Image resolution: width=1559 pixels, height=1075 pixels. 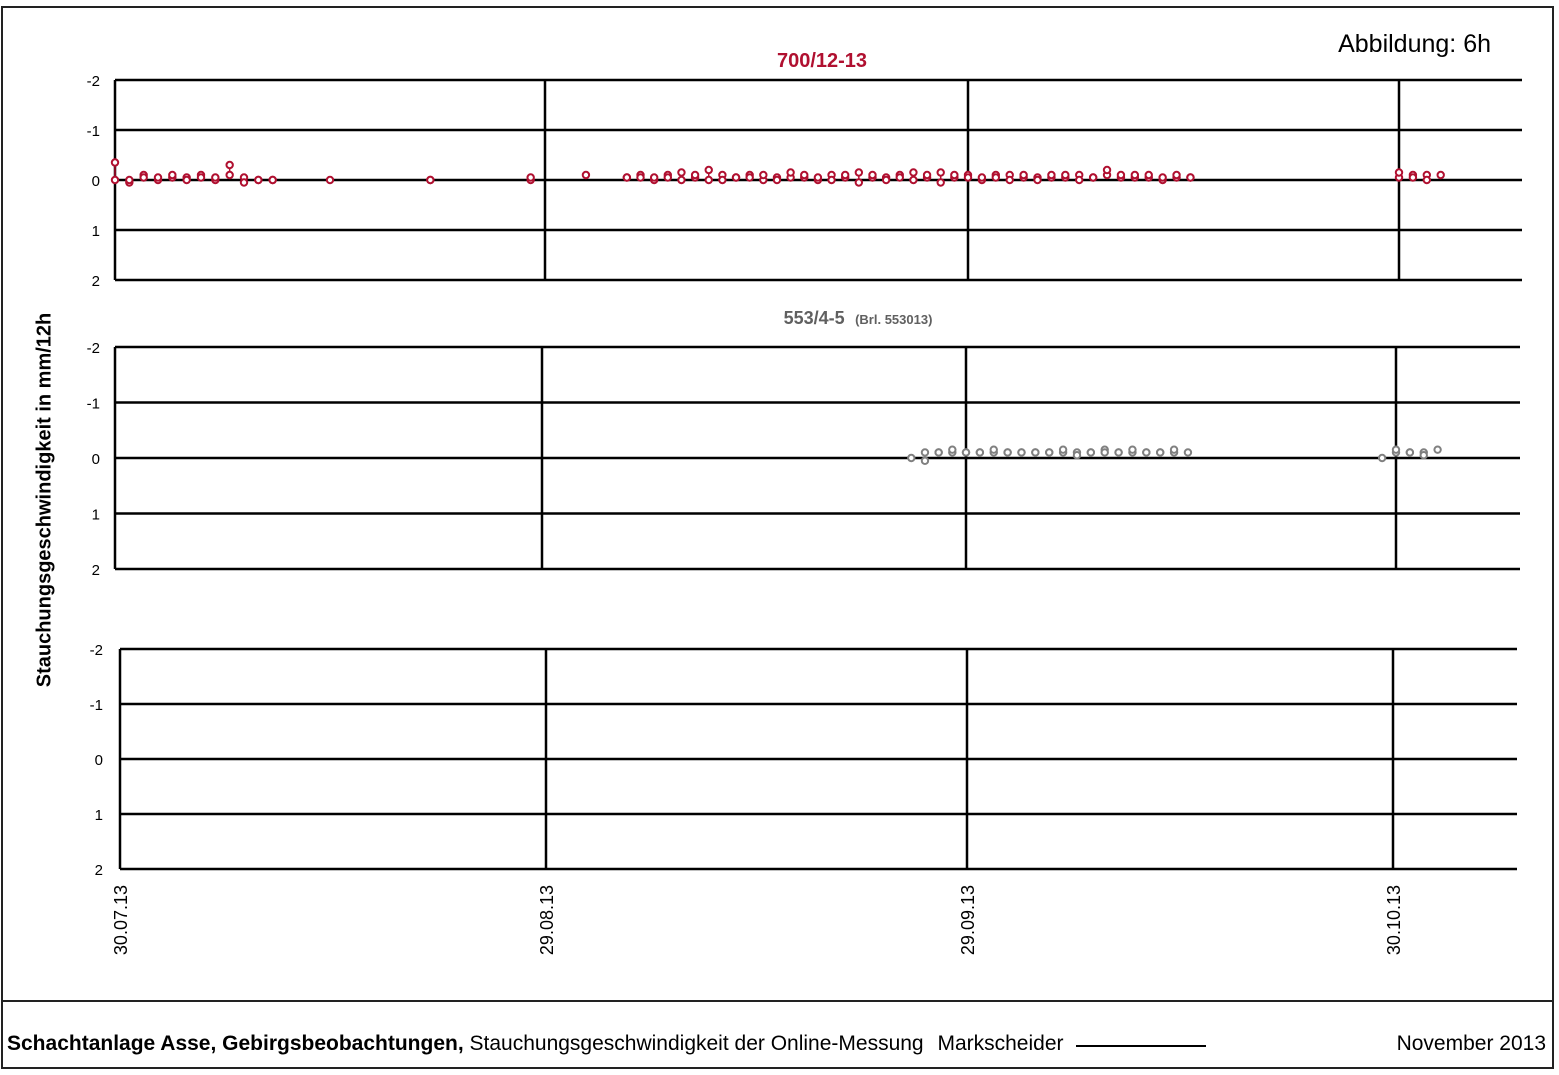 What do you see at coordinates (1394, 920) in the screenshot?
I see `x-tick-label: 30.10.13` at bounding box center [1394, 920].